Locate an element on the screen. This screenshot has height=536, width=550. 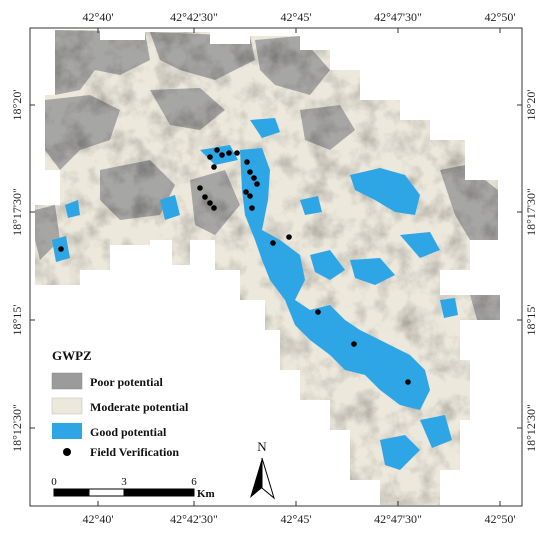
legend-swatch-moderate is located at coordinates (67, 406).